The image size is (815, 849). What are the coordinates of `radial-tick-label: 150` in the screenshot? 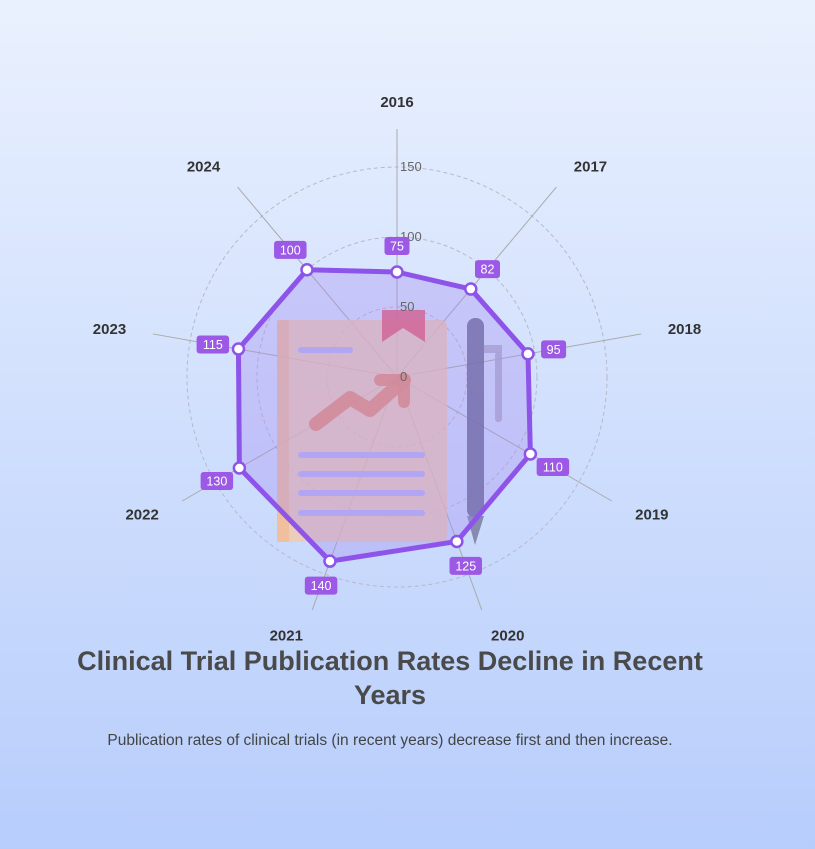 It's located at (411, 166).